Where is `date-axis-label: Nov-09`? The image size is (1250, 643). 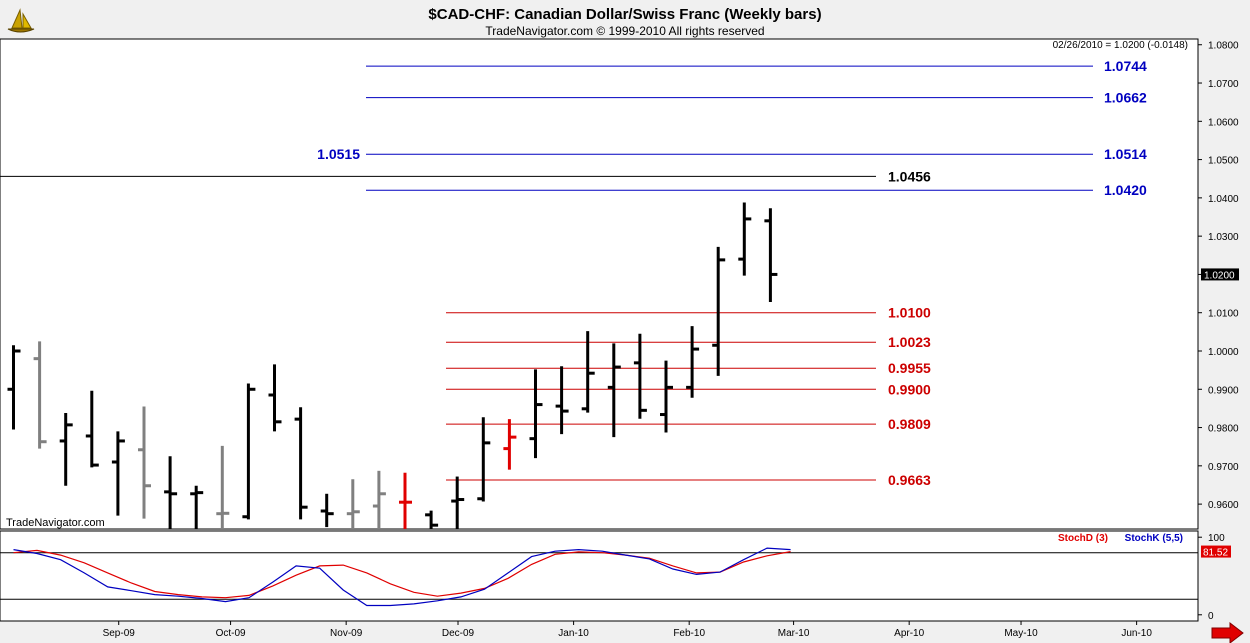
date-axis-label: Nov-09 is located at coordinates (346, 633).